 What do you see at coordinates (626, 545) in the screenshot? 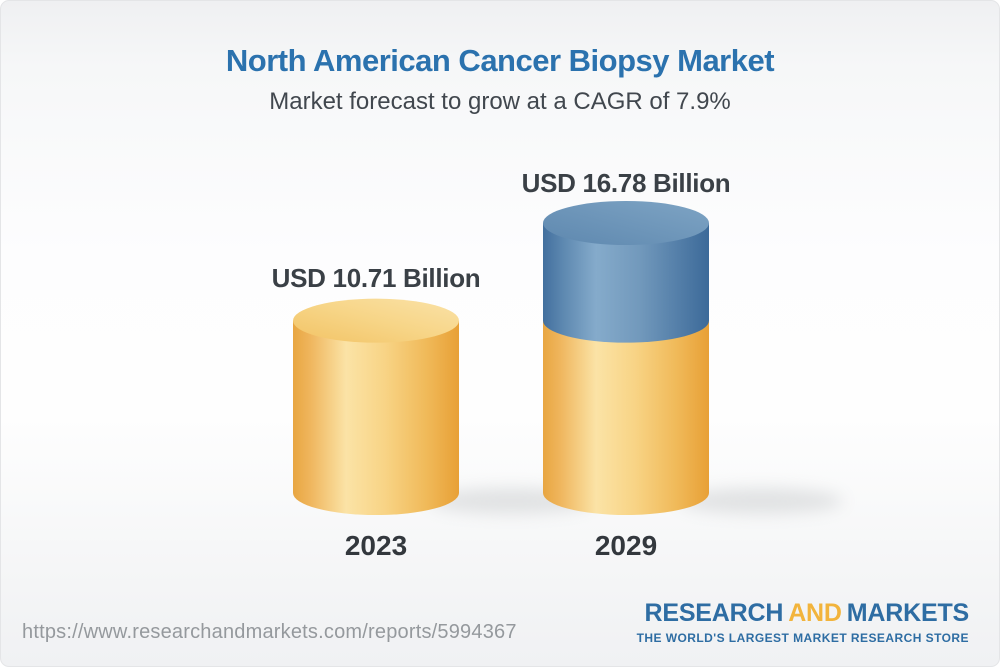
I see `category-label-2029: 2029` at bounding box center [626, 545].